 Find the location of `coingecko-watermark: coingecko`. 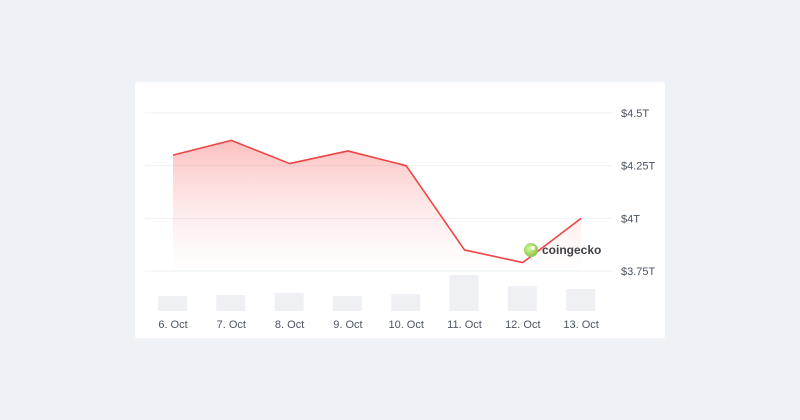

coingecko-watermark: coingecko is located at coordinates (562, 250).